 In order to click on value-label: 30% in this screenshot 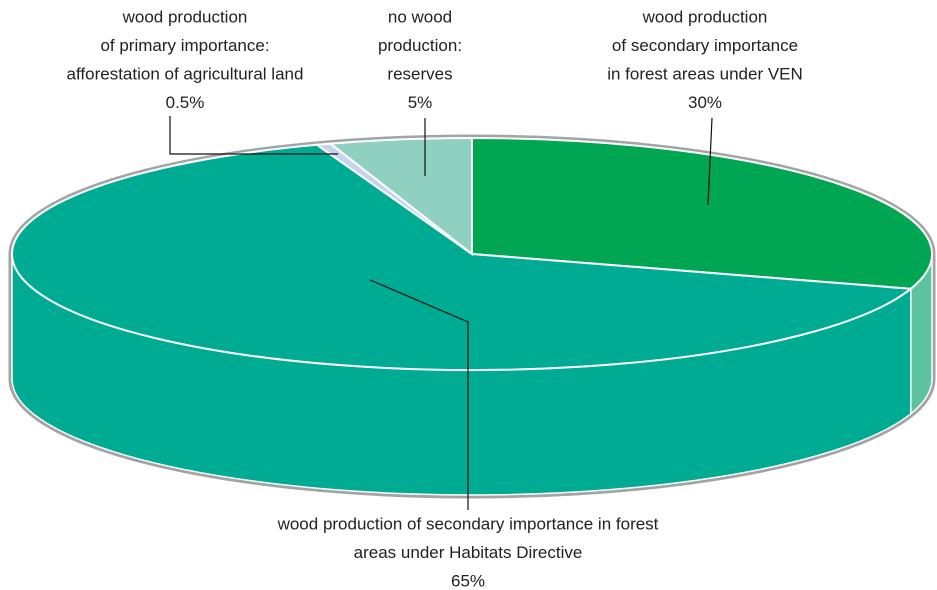, I will do `click(705, 102)`.